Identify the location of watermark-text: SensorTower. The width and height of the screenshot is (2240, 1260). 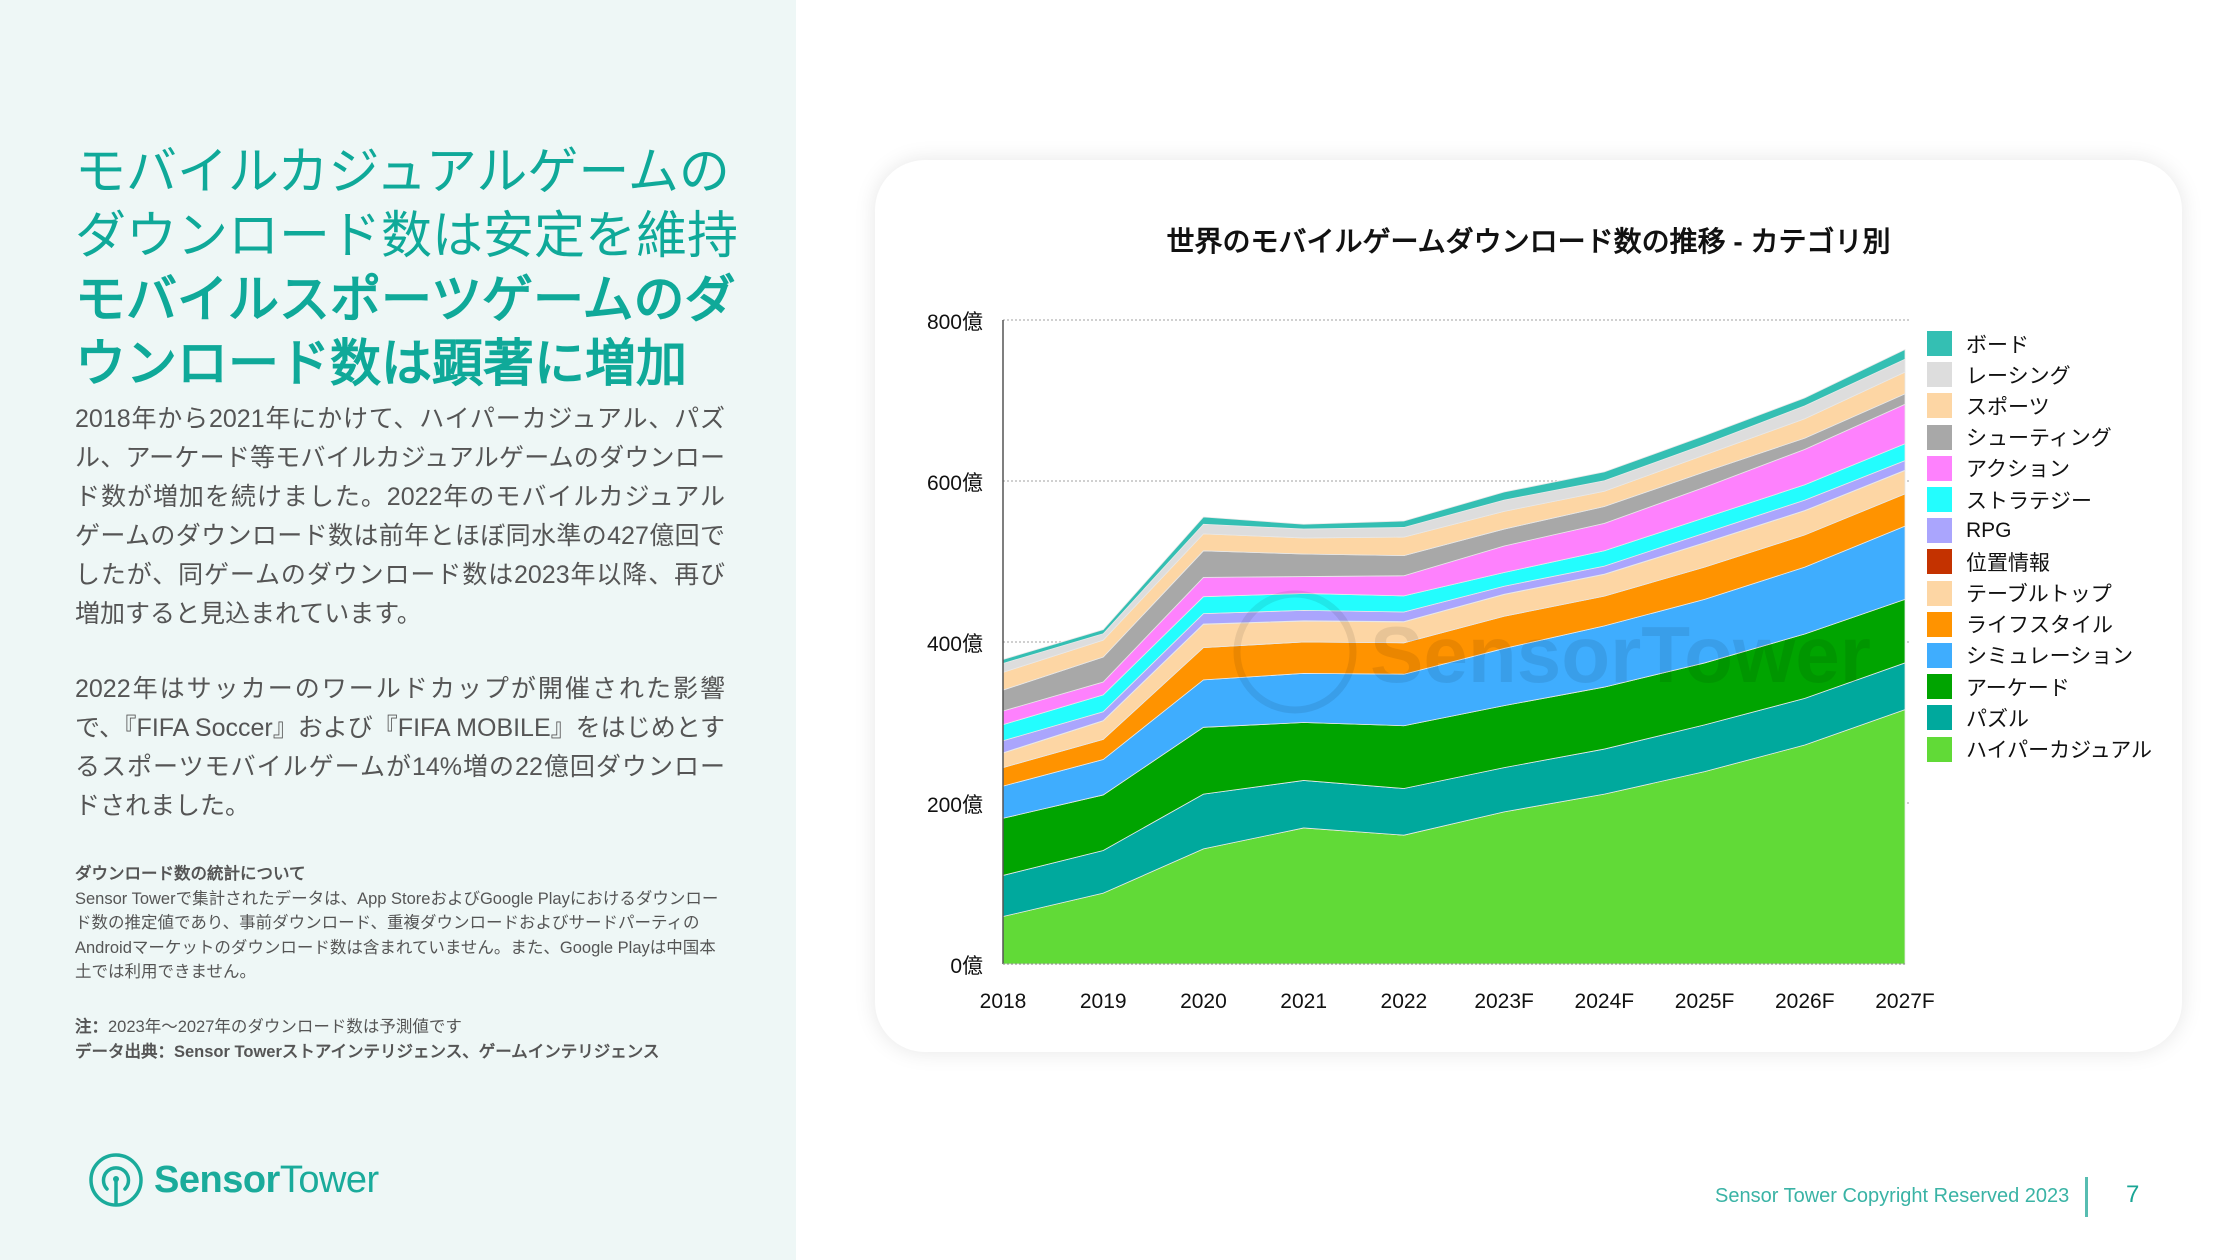
(1620, 654).